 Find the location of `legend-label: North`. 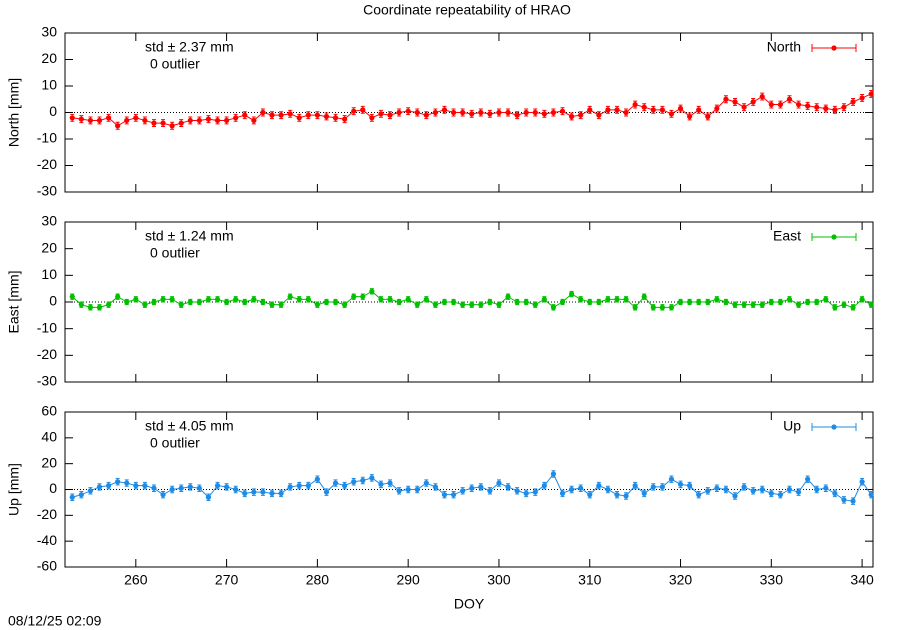

legend-label: North is located at coordinates (784, 47).